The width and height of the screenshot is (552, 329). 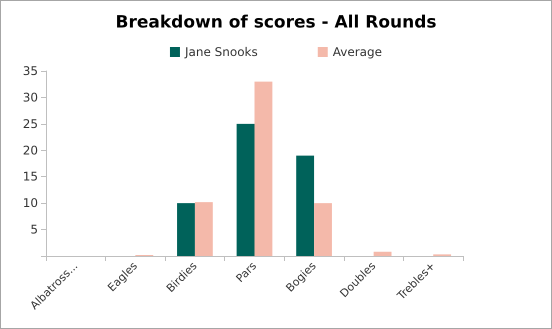 I want to click on y-tick-label: 20, so click(x=30, y=150).